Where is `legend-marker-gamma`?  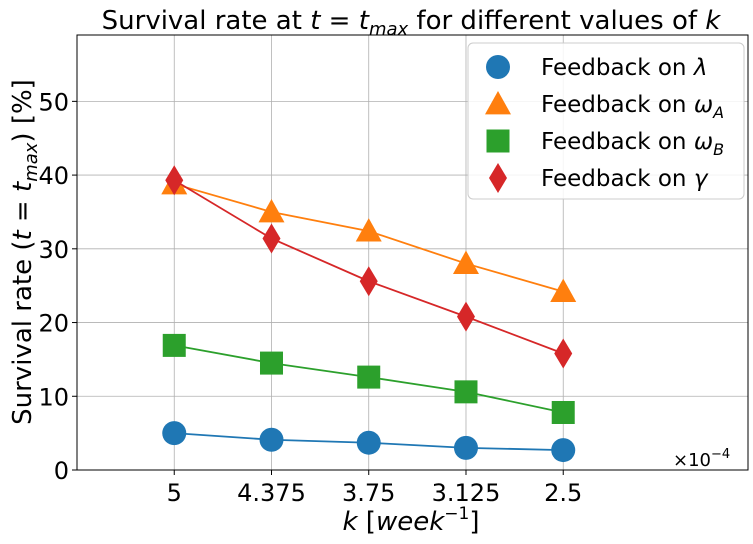
legend-marker-gamma is located at coordinates (498, 178).